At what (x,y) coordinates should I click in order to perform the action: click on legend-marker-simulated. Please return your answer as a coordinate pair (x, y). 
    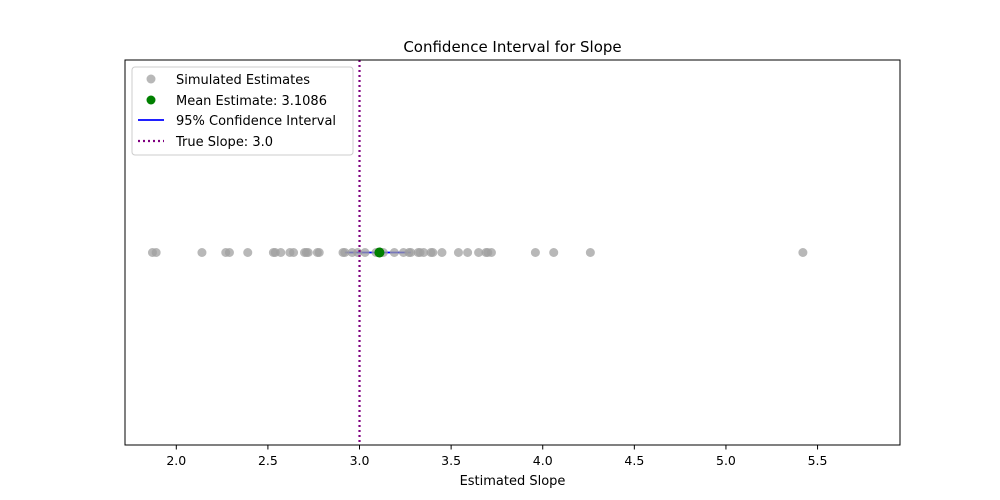
    Looking at the image, I should click on (151, 79).